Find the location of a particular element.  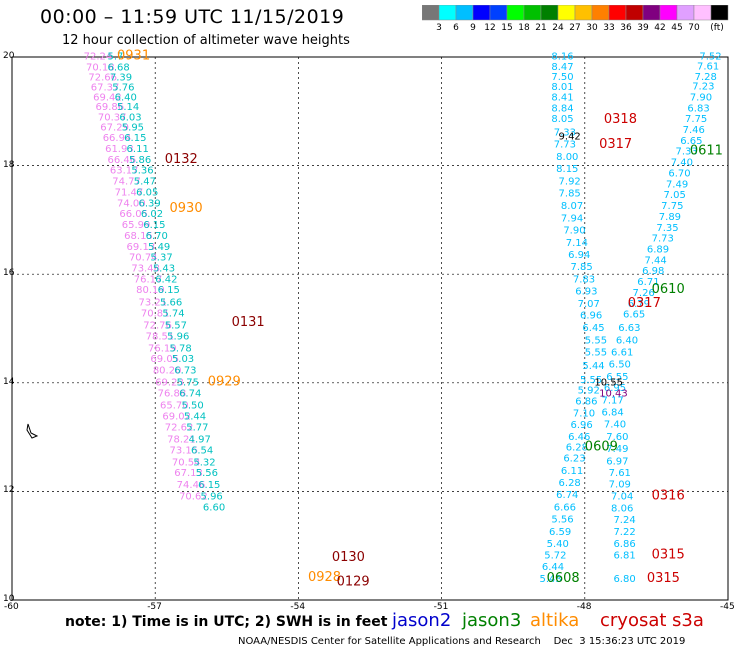

swh-value: 5.03 is located at coordinates (183, 359).